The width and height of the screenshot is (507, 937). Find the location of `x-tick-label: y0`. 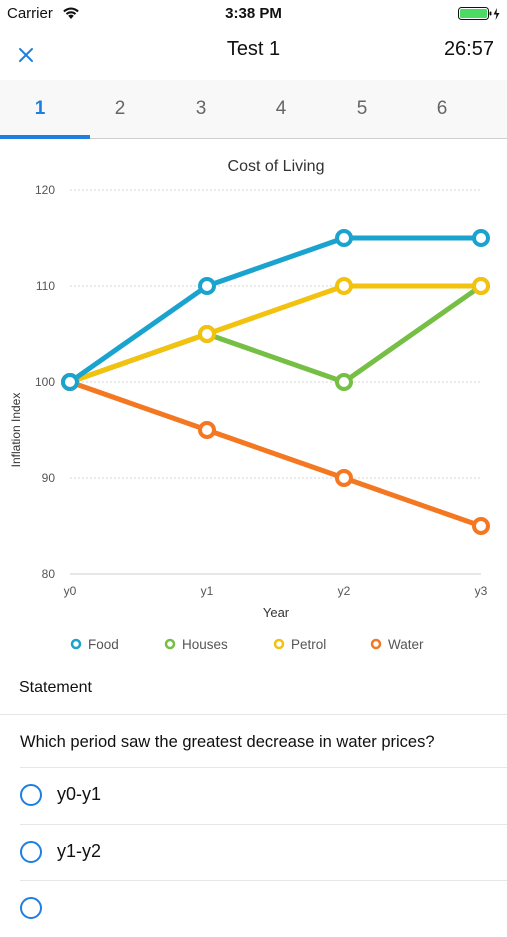

x-tick-label: y0 is located at coordinates (70, 591).